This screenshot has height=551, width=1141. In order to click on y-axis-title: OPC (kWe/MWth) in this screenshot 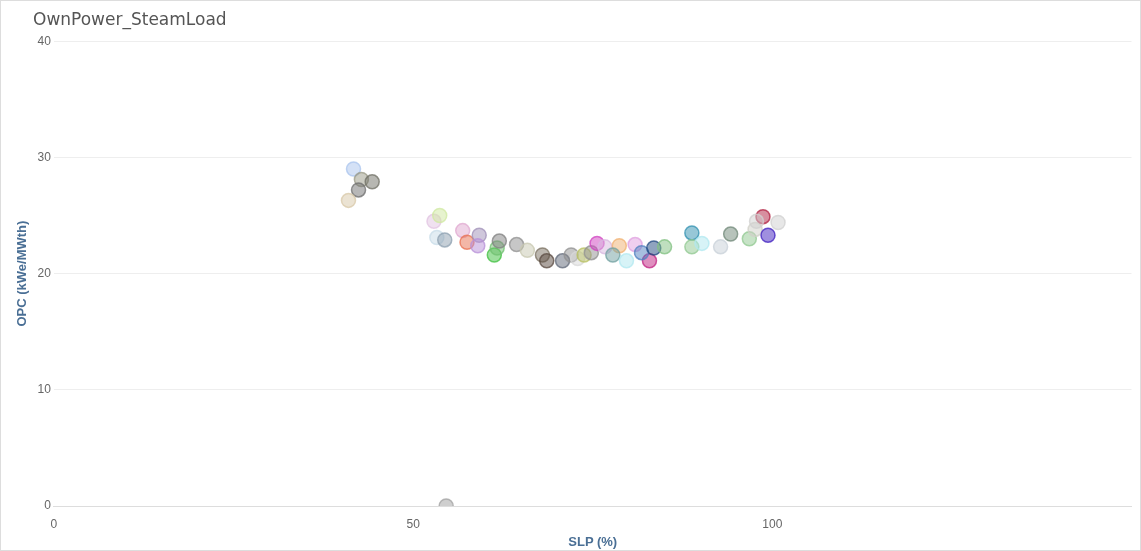, I will do `click(22, 273)`.